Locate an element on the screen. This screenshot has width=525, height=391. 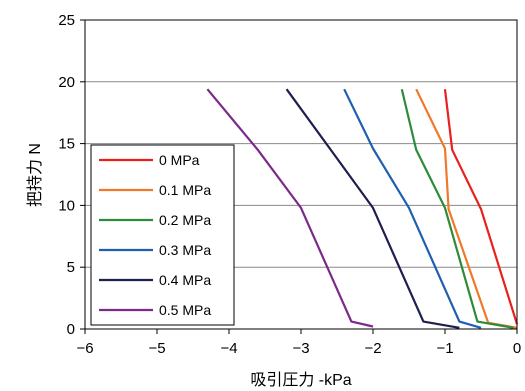
x-tick-label: −1 is located at coordinates (444, 348).